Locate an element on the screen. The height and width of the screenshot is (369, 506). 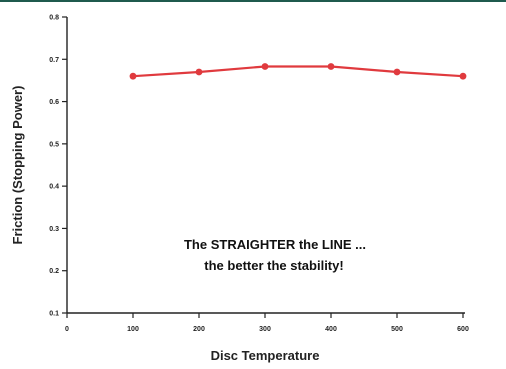
x-tick-label: 600 is located at coordinates (463, 329).